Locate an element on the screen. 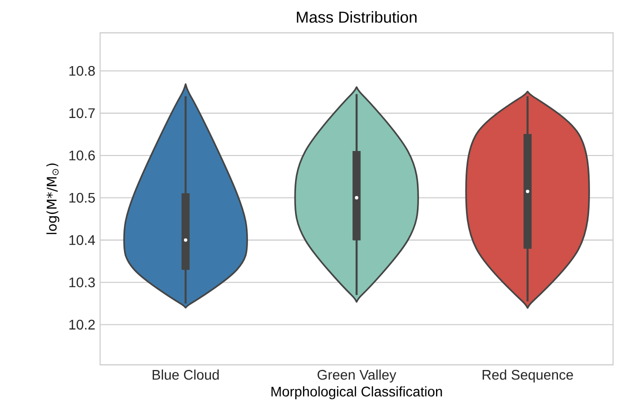 This screenshot has width=629, height=420. y-axis-title: log(M*/M$_{⊙}$) is located at coordinates (53, 199).